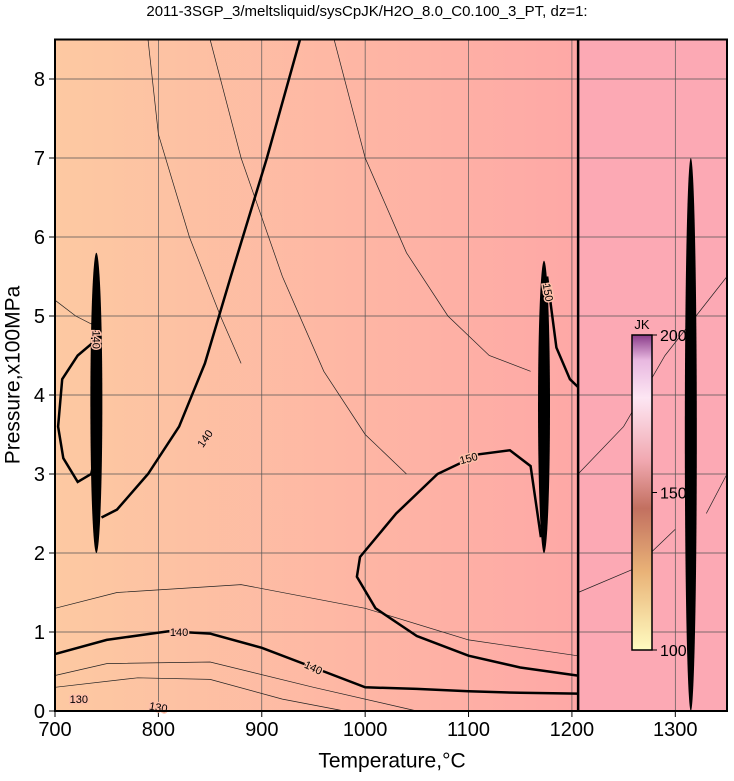  Describe the element at coordinates (39, 159) in the screenshot. I see `y-tick-label: 7` at that location.